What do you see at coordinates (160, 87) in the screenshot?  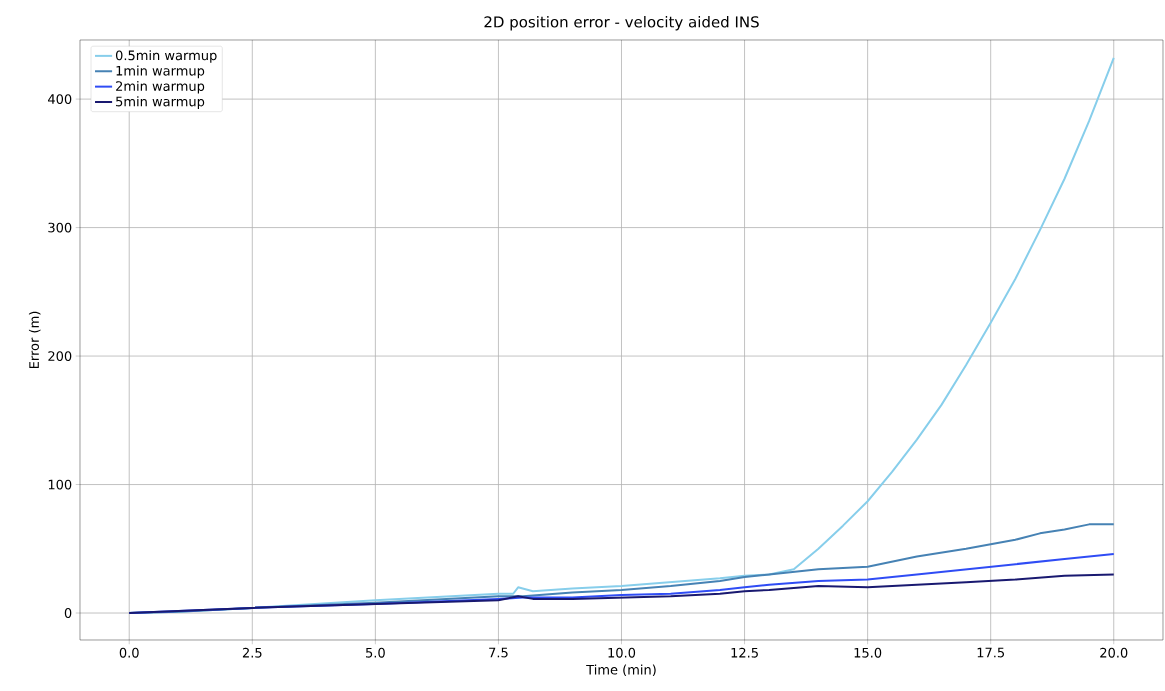 I see `legend-label: 2min warmup` at bounding box center [160, 87].